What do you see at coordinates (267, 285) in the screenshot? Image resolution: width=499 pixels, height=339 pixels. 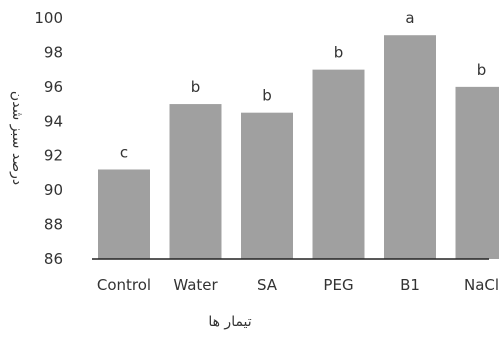 I see `x-tick-label: SA` at bounding box center [267, 285].